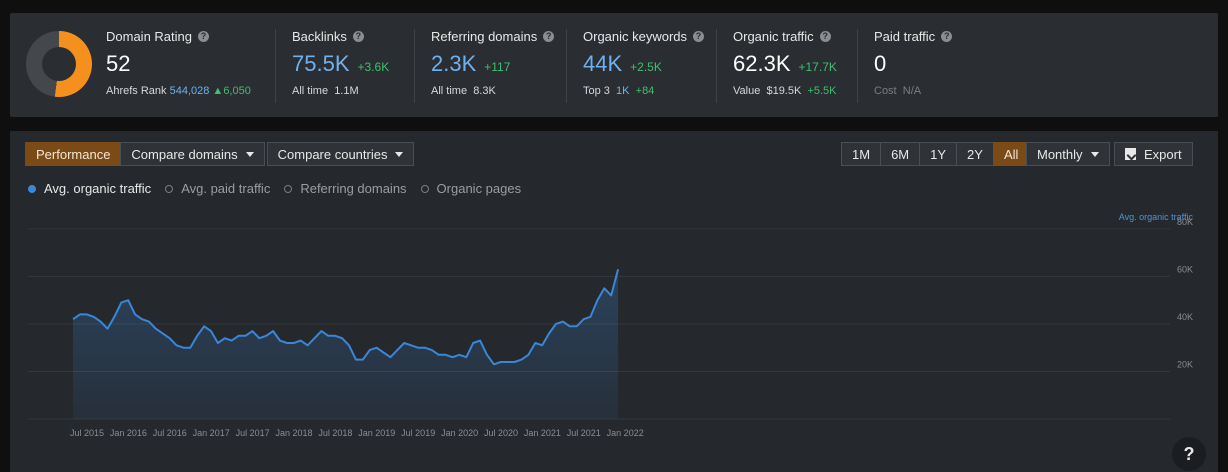 The image size is (1228, 472). I want to click on organic-keywords-delta: +2.5K, so click(646, 67).